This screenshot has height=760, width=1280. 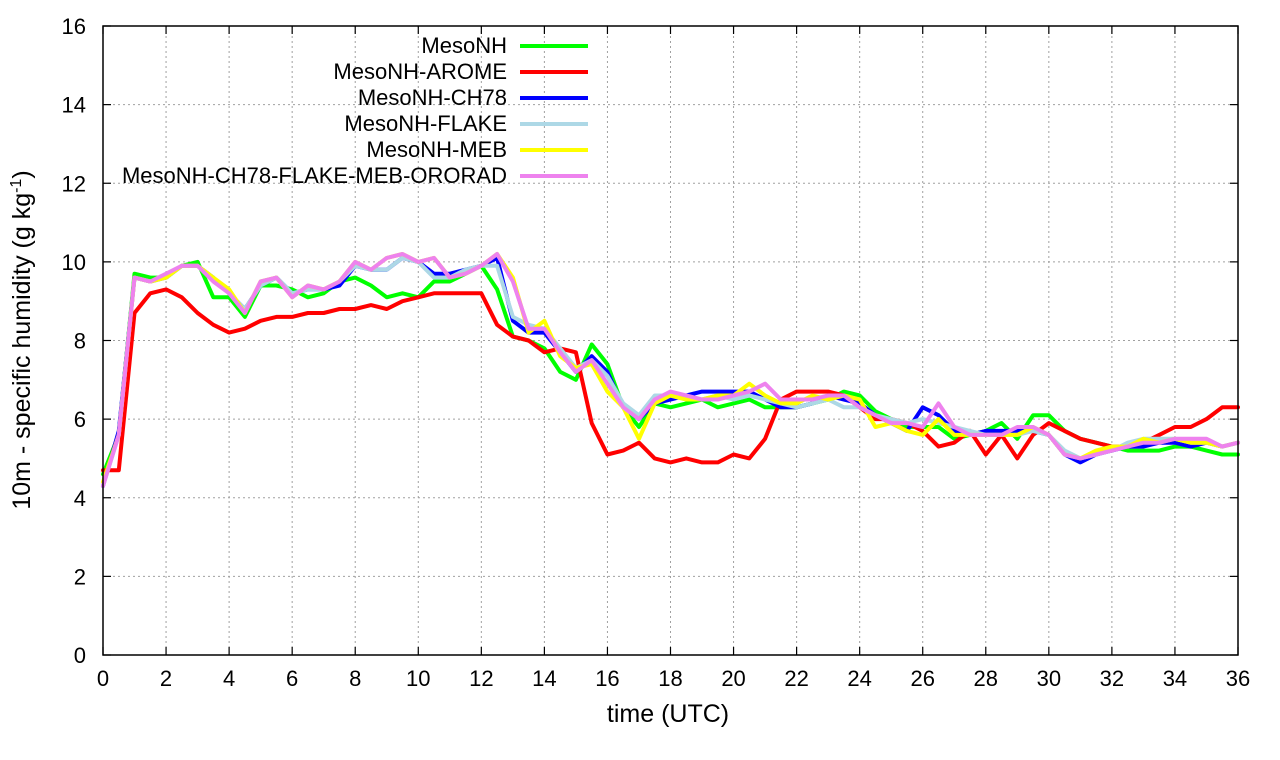 I want to click on x-tick-label: 22, so click(x=796, y=678).